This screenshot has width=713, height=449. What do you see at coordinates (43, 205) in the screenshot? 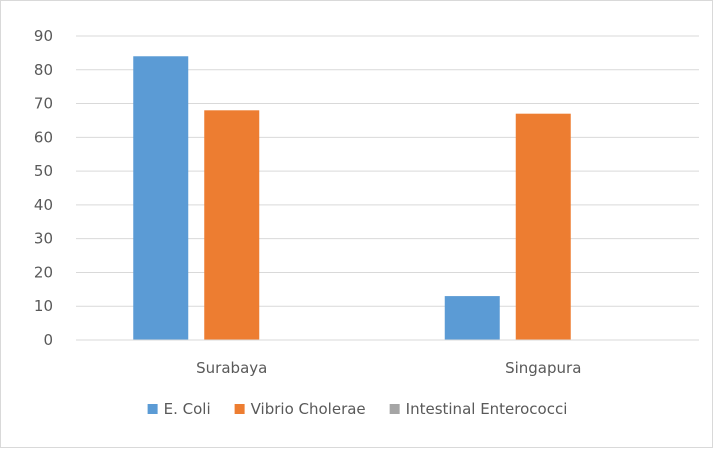
I see `y-tick-label: 40` at bounding box center [43, 205].